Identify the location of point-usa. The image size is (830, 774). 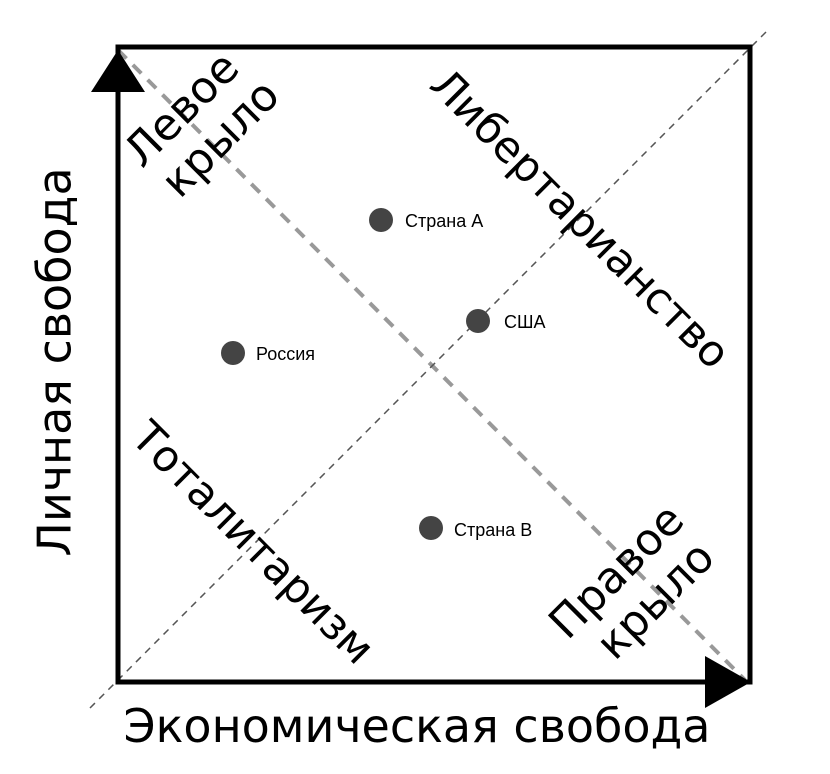
(478, 321).